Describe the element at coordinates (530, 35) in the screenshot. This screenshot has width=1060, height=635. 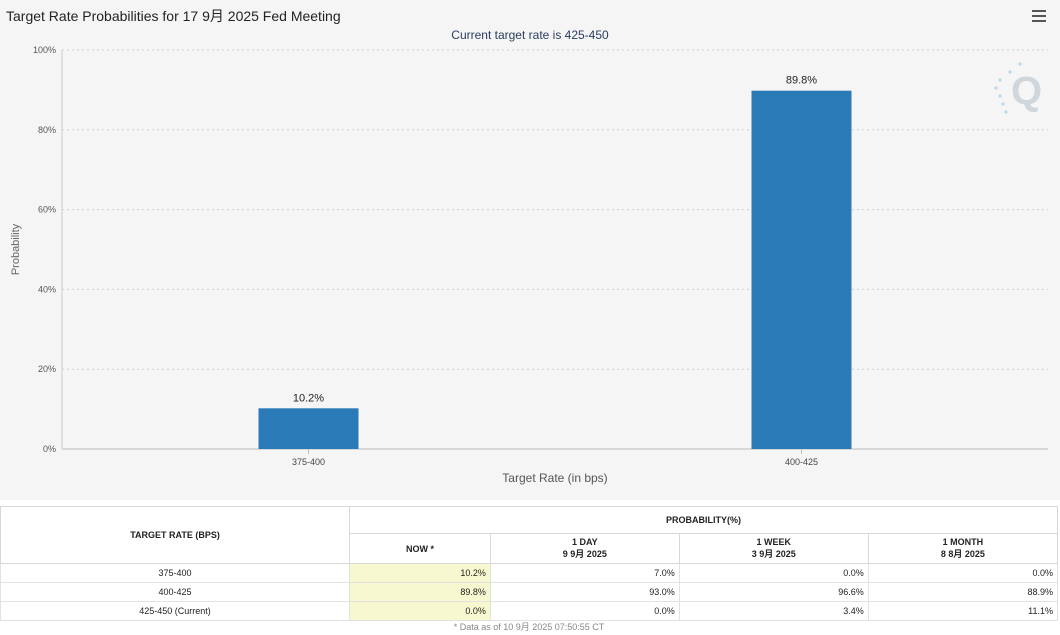
I see `chart-subtitle: Current target rate is 425-450` at that location.